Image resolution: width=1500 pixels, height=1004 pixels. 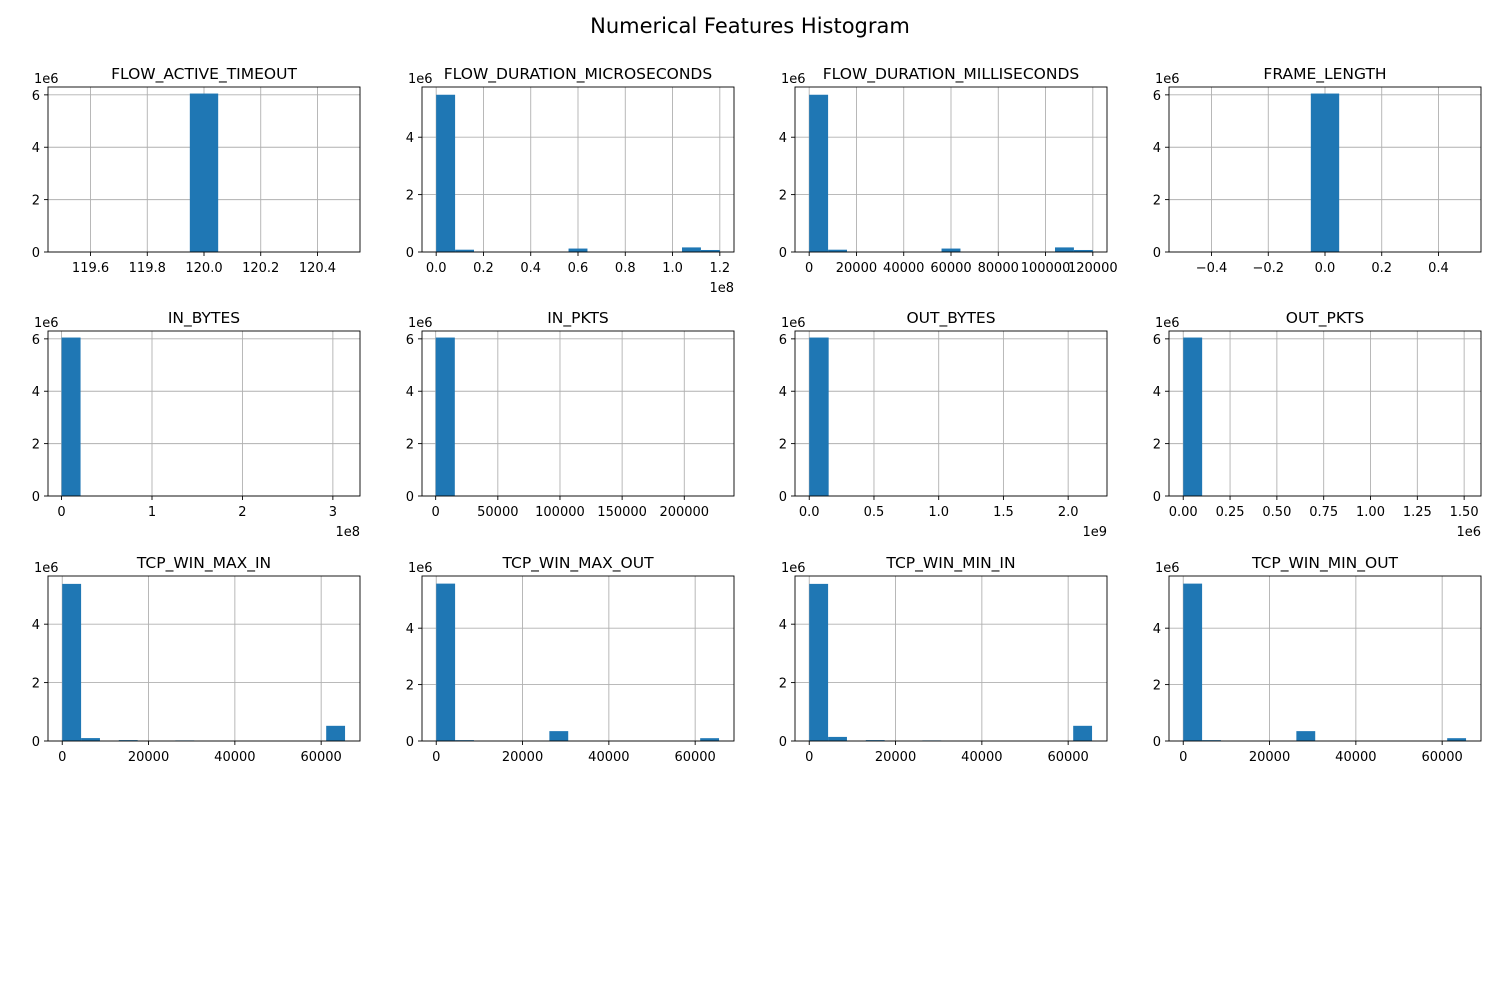 What do you see at coordinates (317, 268) in the screenshot?
I see `x-tick-label: 120.4` at bounding box center [317, 268].